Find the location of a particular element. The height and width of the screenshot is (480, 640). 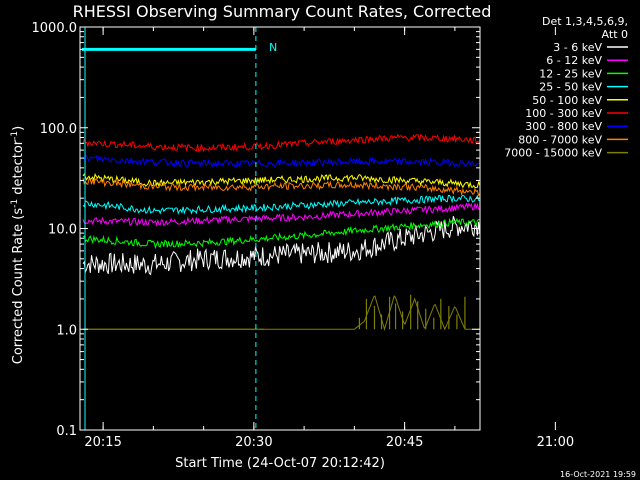

flag-label-n: N is located at coordinates (273, 47).